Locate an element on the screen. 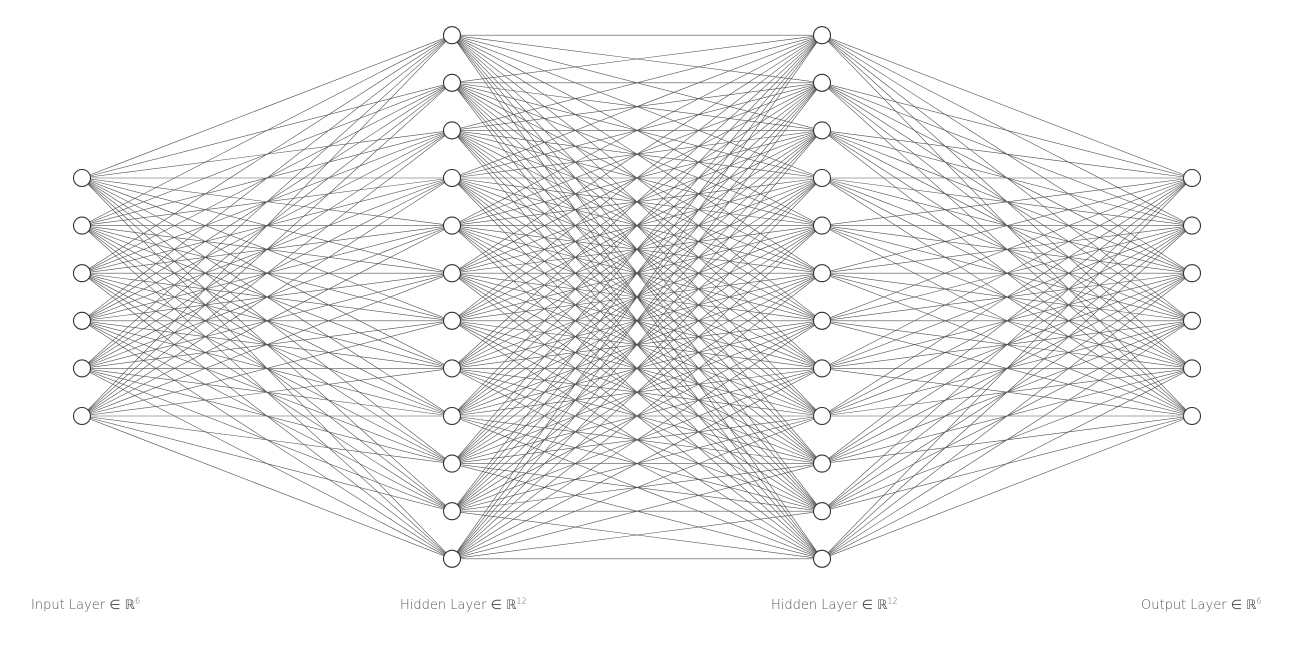  edge-l2-n0-to-n0 is located at coordinates (1007, 106).